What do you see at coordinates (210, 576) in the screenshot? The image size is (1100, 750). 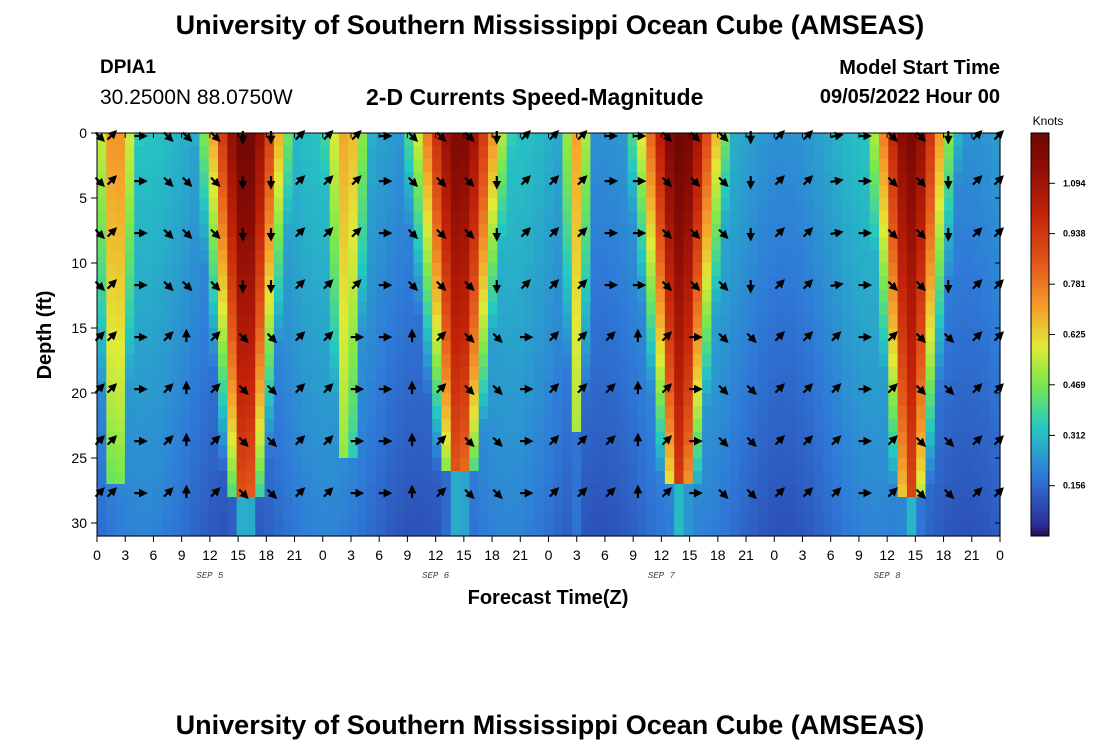 I see `date-label: SEP 5` at bounding box center [210, 576].